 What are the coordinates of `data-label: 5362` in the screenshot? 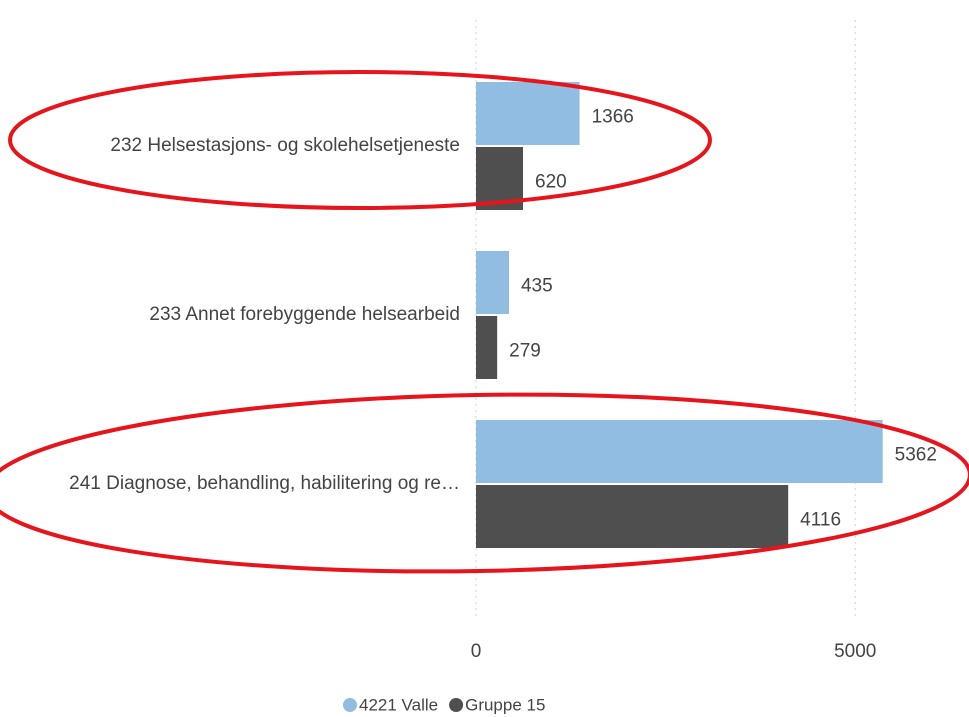 It's located at (916, 455).